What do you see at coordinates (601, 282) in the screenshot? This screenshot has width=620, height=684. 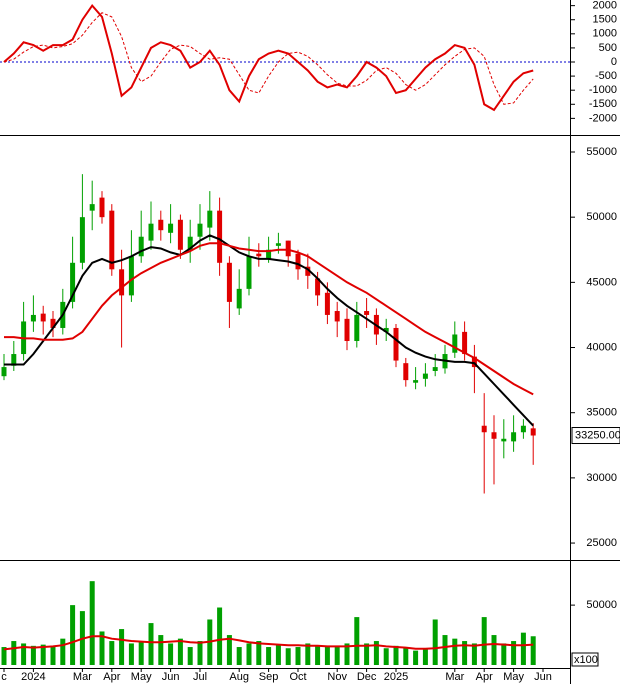 I see `y-tick-label: 45000` at bounding box center [601, 282].